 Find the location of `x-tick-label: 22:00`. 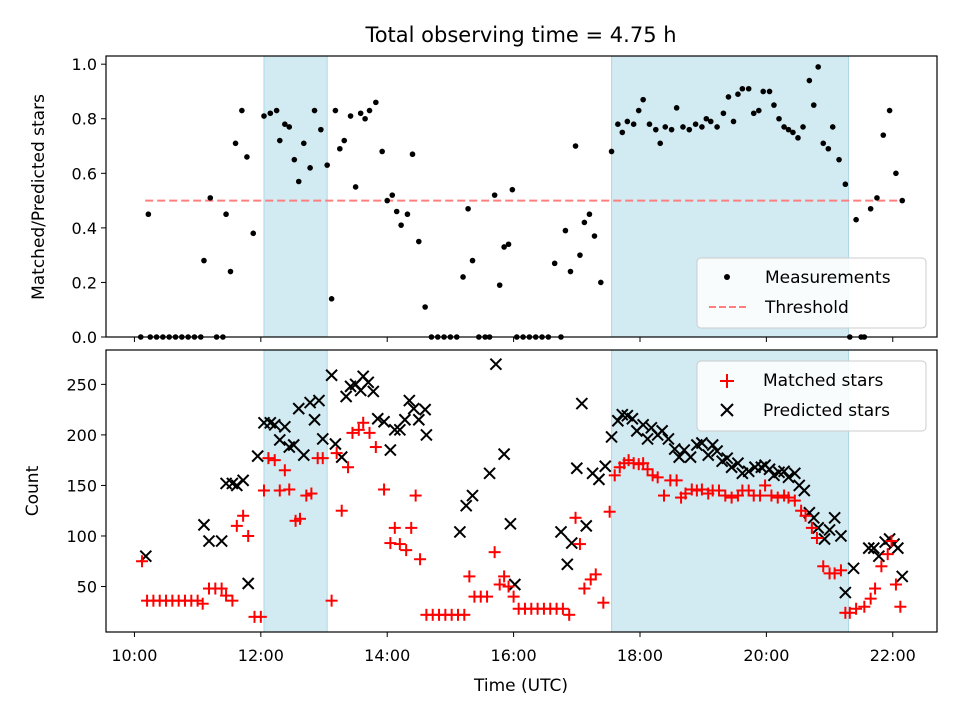

x-tick-label: 22:00 is located at coordinates (893, 655).